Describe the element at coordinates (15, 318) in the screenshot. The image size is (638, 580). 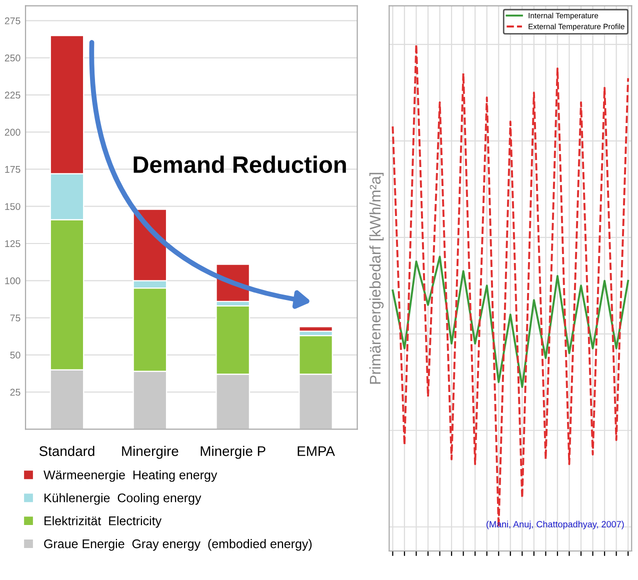
I see `y-tick-label: 75` at that location.